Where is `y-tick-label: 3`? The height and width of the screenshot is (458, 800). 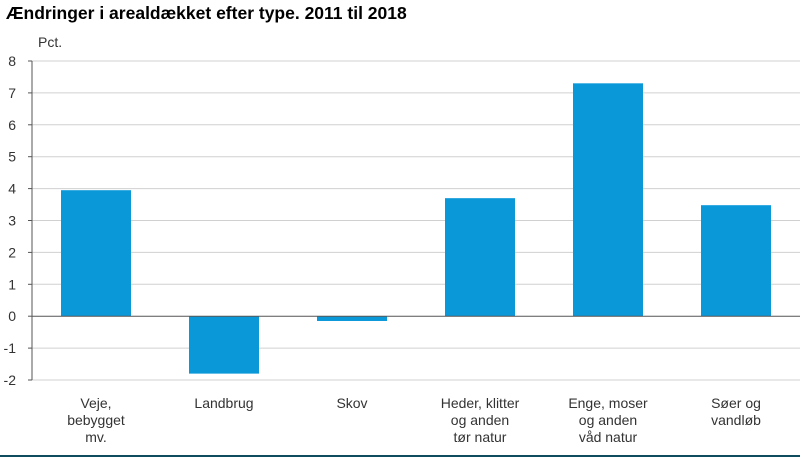
y-tick-label: 3 is located at coordinates (12, 221).